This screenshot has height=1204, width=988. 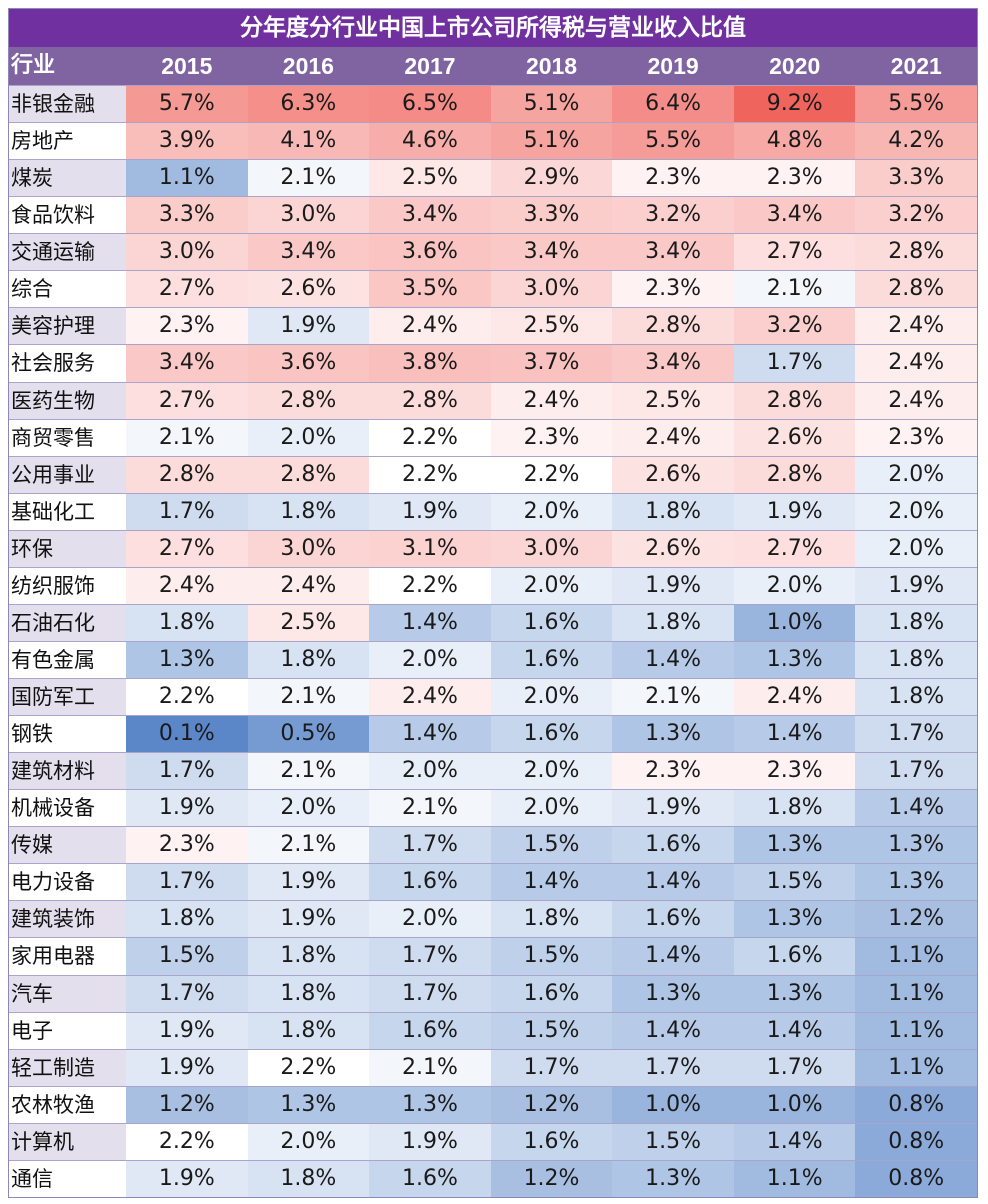 I want to click on table-row: 机械设备 1.9% 2.0% 2.1% 2.0% 1.9% 1.8% 1.4%, so click(x=493, y=808).